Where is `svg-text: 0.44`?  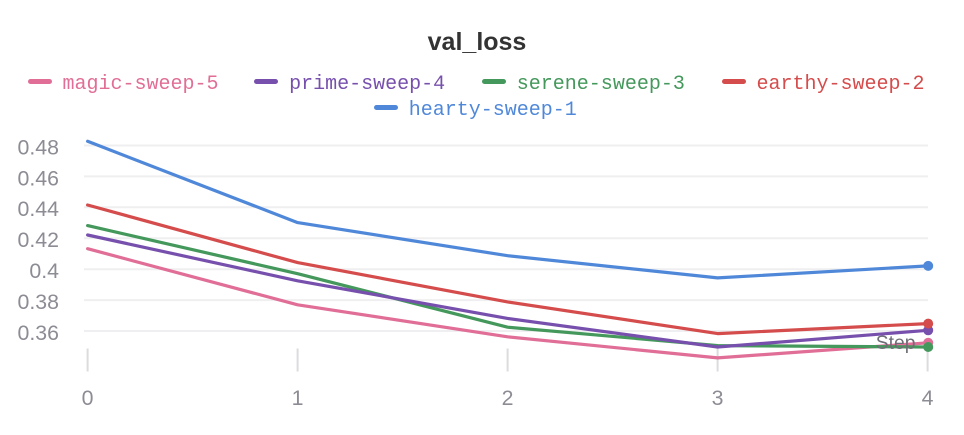
svg-text: 0.44 is located at coordinates (39, 209).